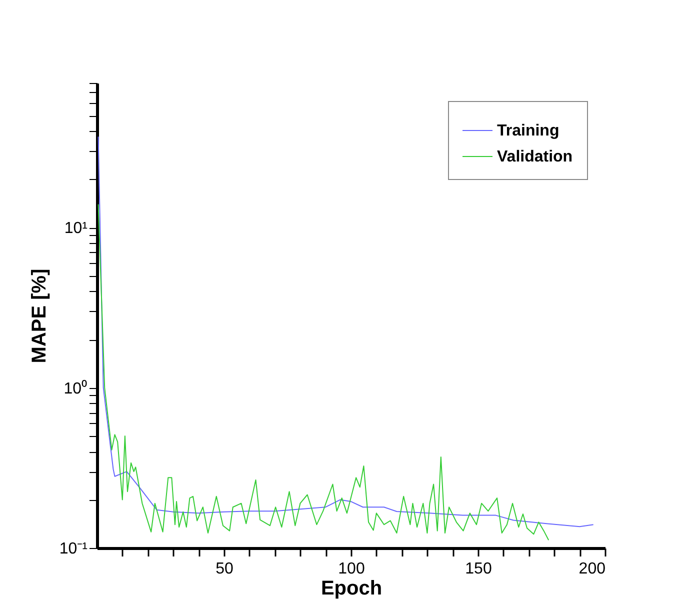  What do you see at coordinates (76, 229) in the screenshot?
I see `y-tick-label: 10¹` at bounding box center [76, 229].